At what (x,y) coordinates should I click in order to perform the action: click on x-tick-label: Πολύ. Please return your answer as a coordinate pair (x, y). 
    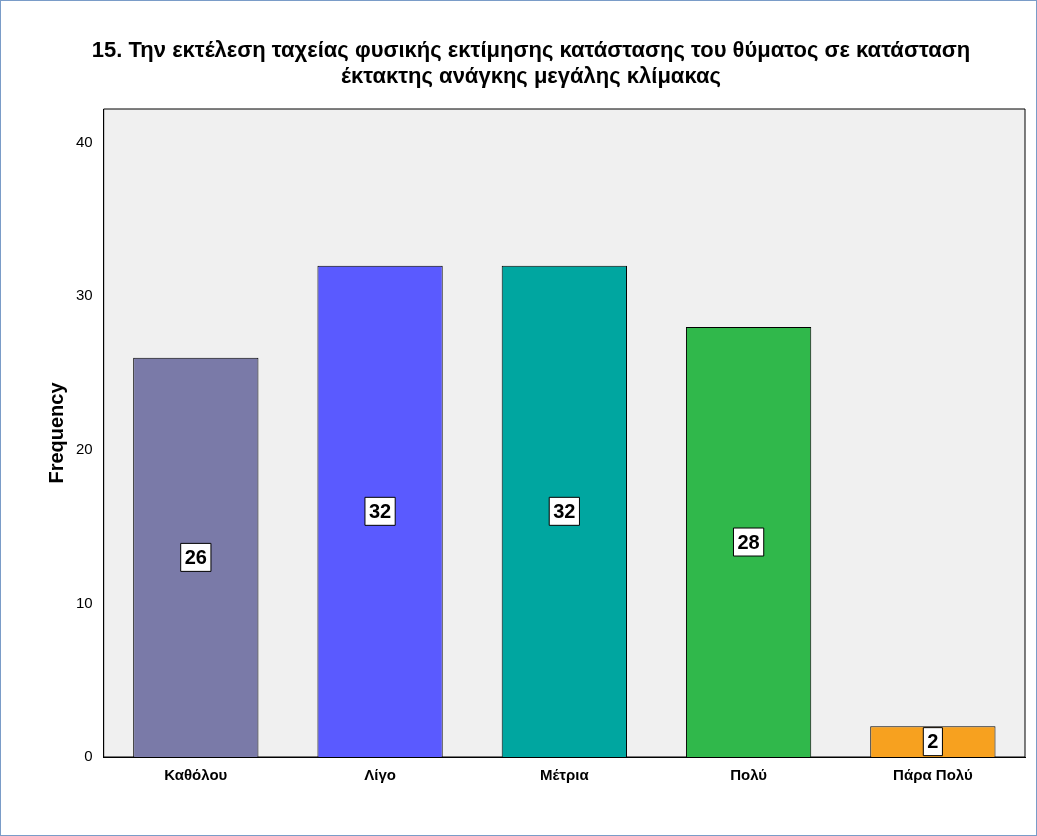
    Looking at the image, I should click on (749, 775).